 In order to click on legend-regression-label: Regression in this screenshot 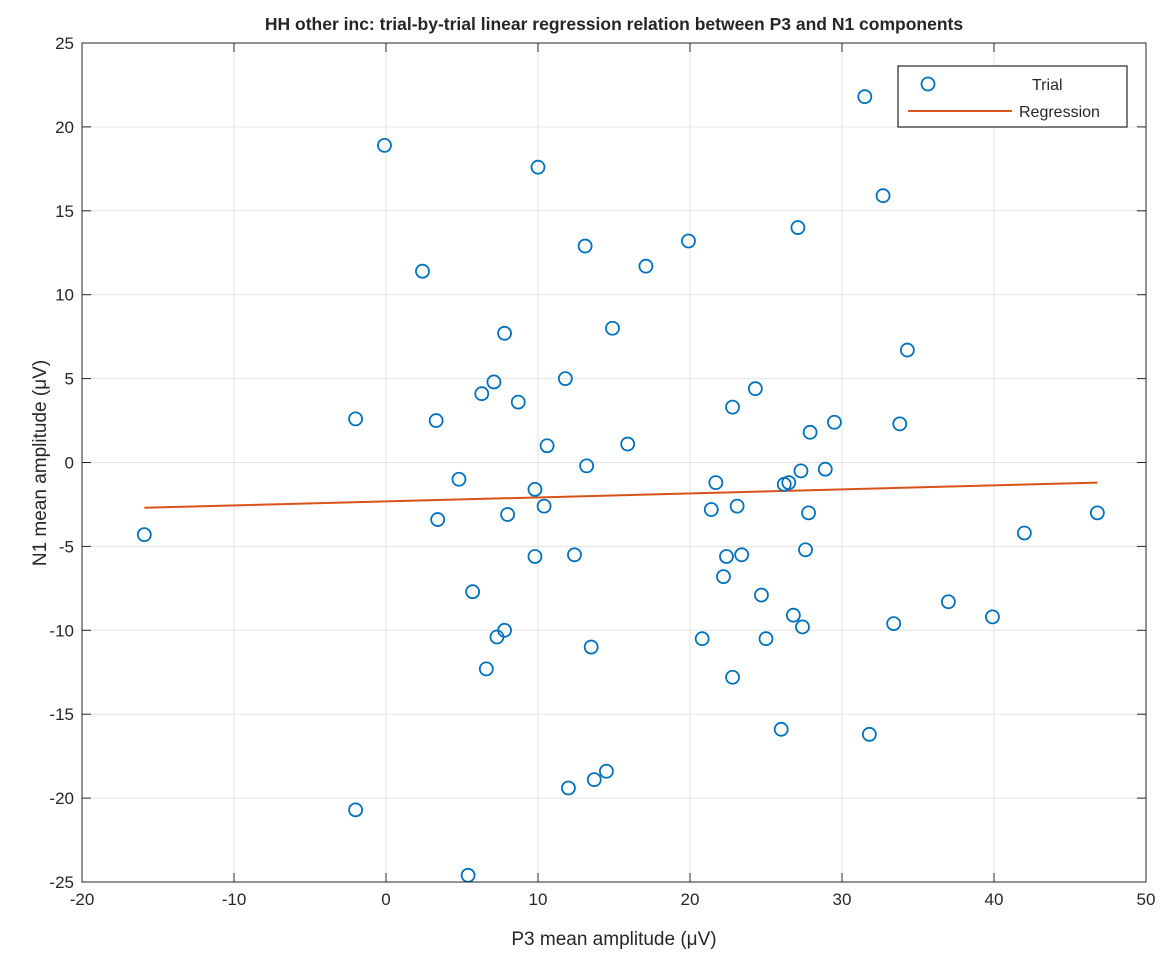, I will do `click(1059, 112)`.